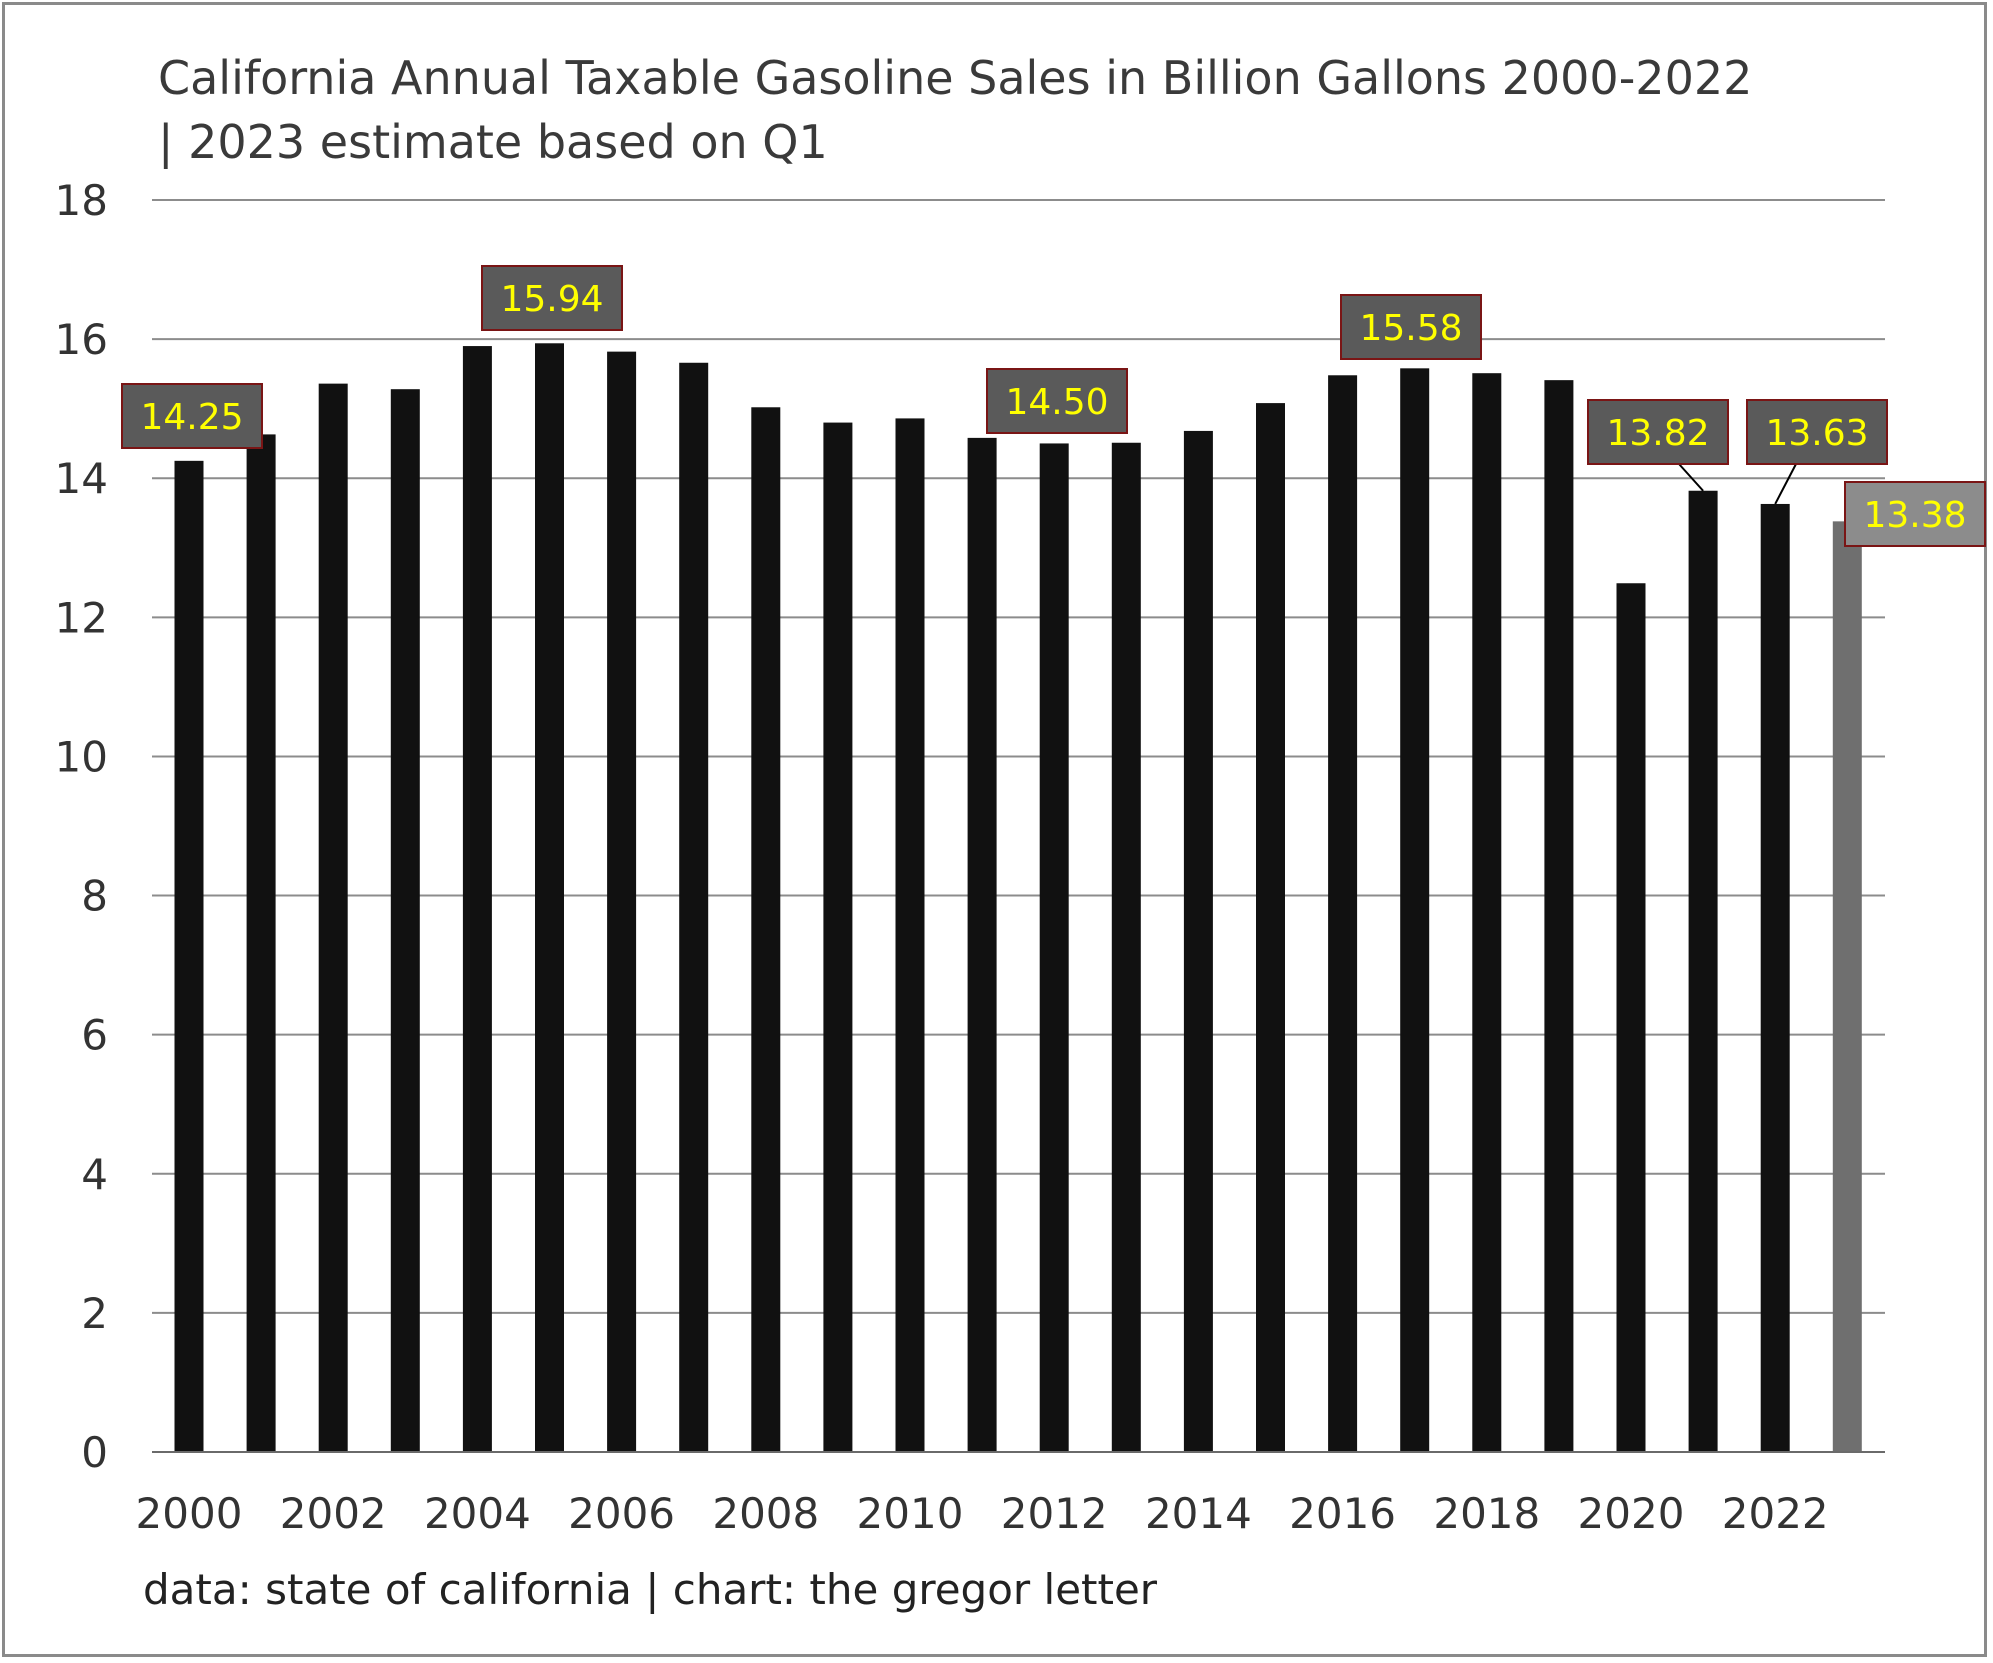  I want to click on data-label-text: 14.25, so click(191, 417).